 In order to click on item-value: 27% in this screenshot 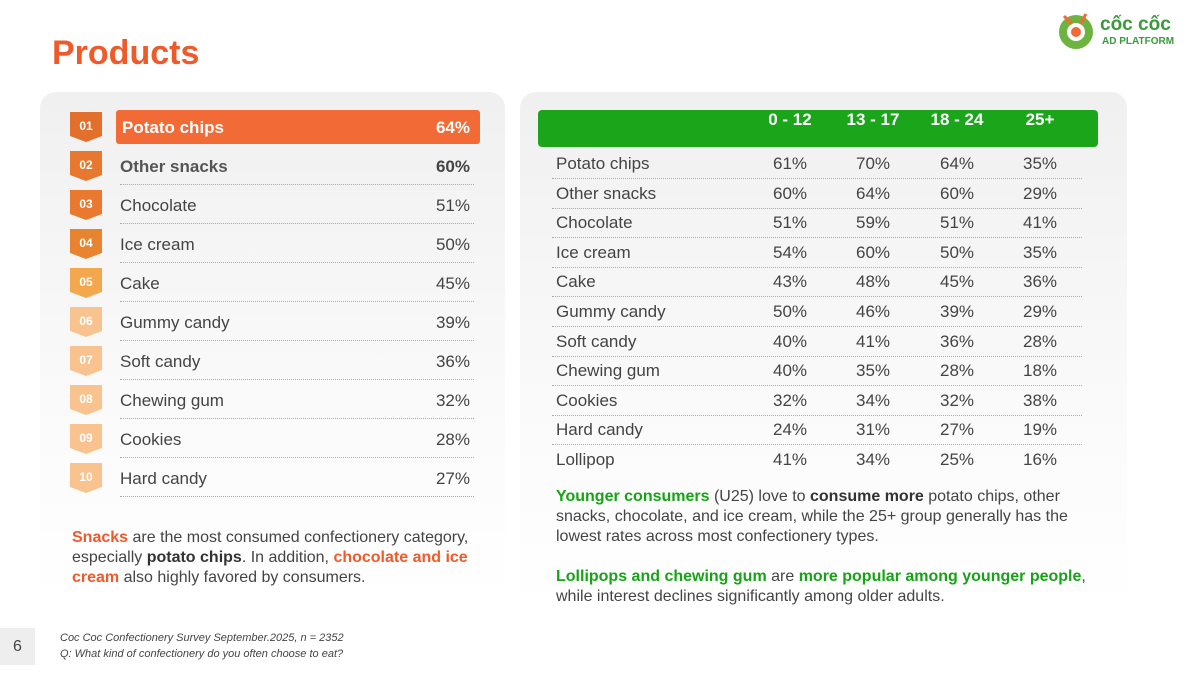, I will do `click(452, 478)`.